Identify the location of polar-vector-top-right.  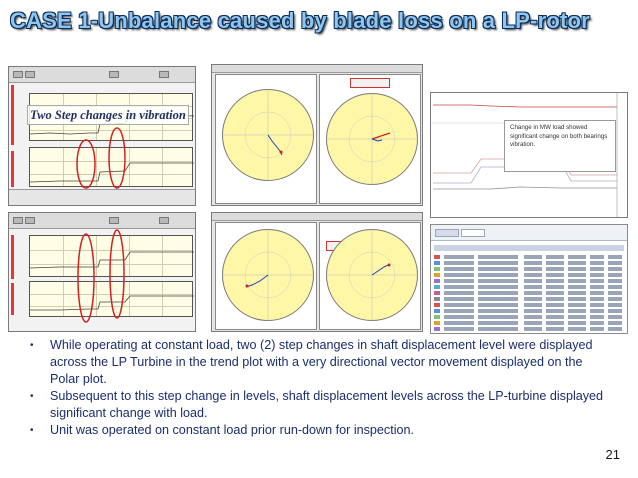
(372, 139).